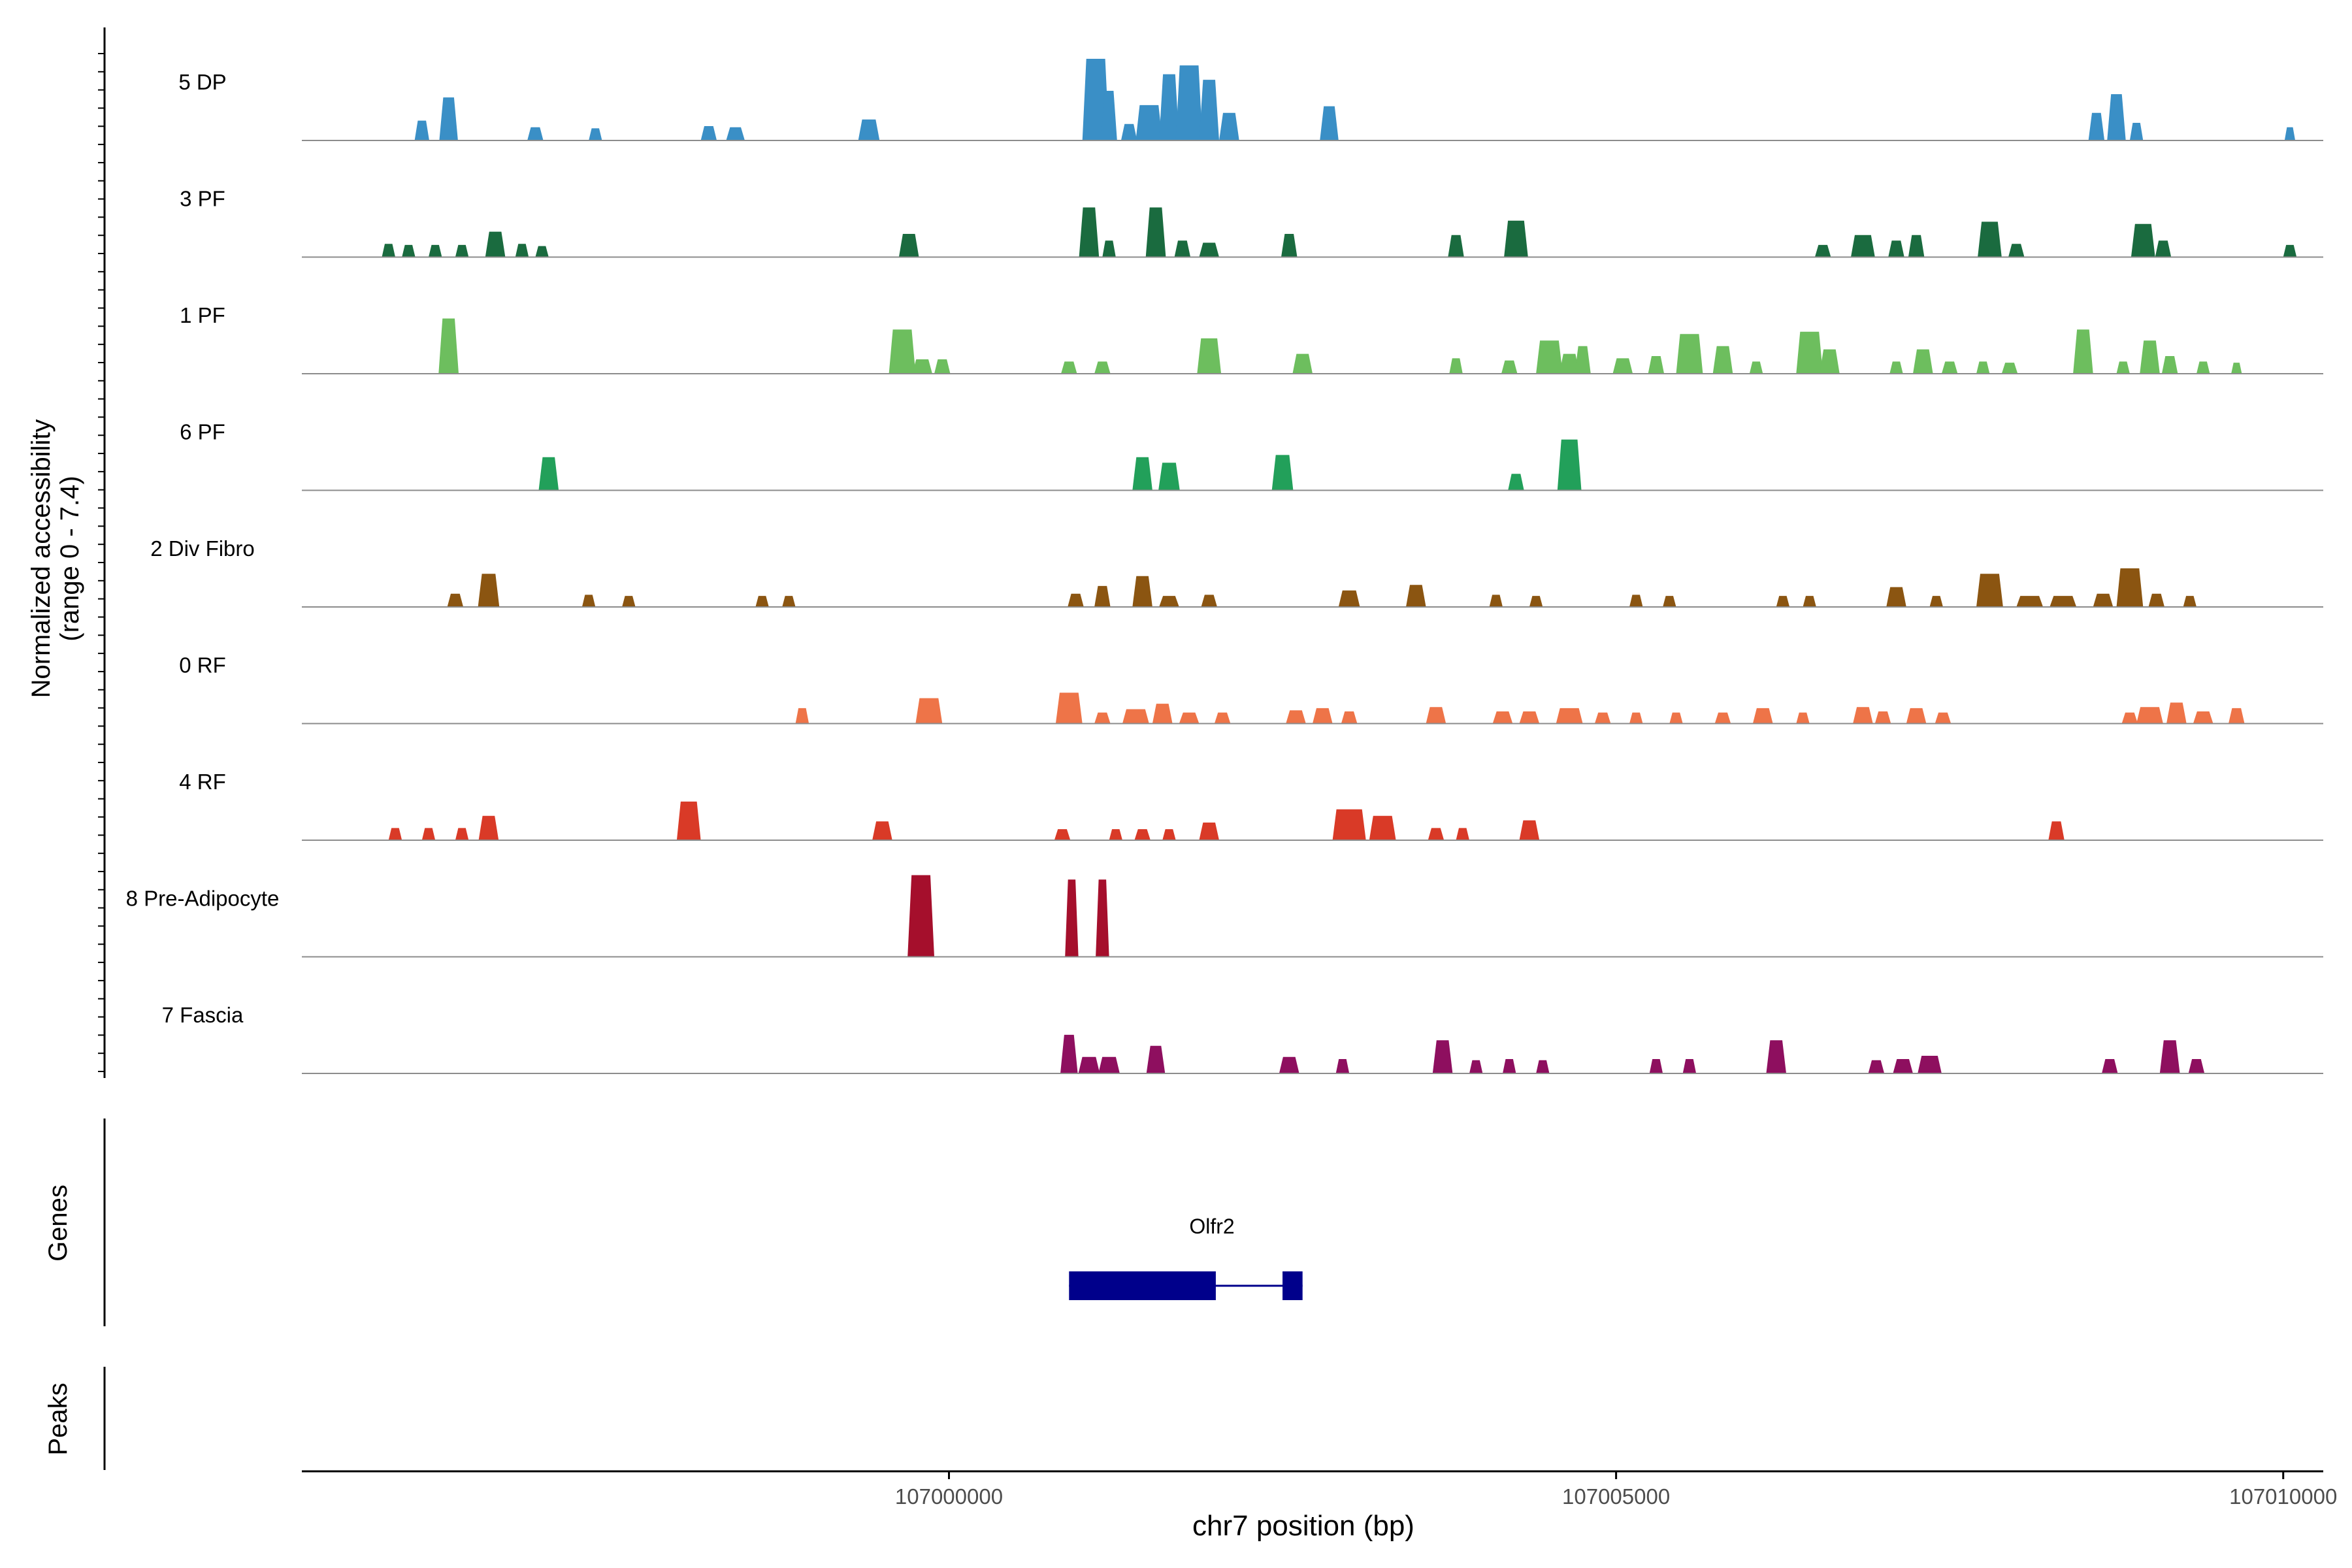 The image size is (2352, 1568). Describe the element at coordinates (202, 315) in the screenshot. I see `track-label: 1 PF` at that location.